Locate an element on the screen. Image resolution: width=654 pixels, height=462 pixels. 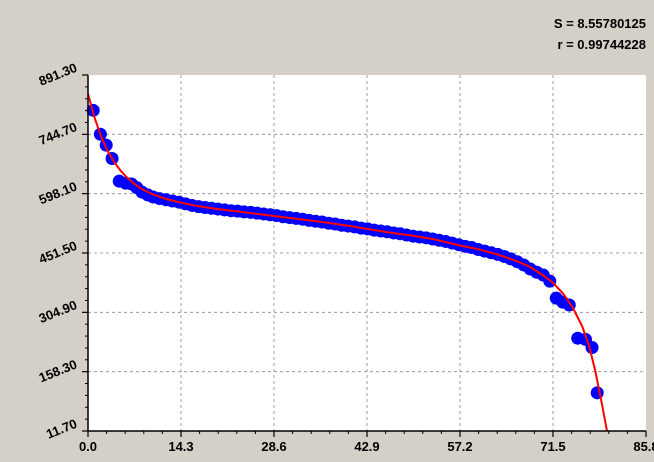
x-tick-label: 14.3 is located at coordinates (180, 446).